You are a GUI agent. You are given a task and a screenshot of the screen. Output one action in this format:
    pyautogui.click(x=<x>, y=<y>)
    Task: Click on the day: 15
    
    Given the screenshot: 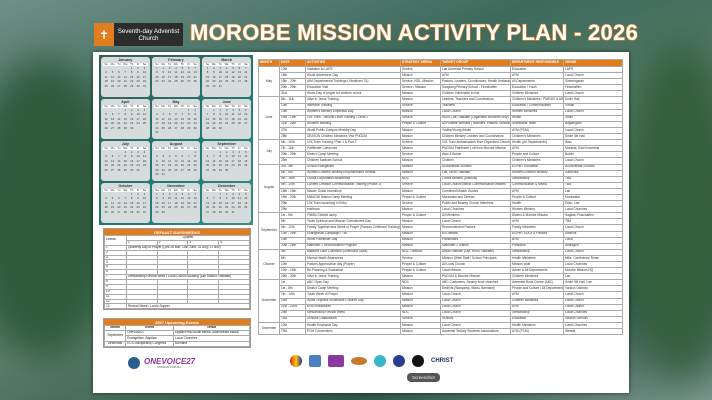 What is the action you would take?
    pyautogui.click(x=125, y=118)
    